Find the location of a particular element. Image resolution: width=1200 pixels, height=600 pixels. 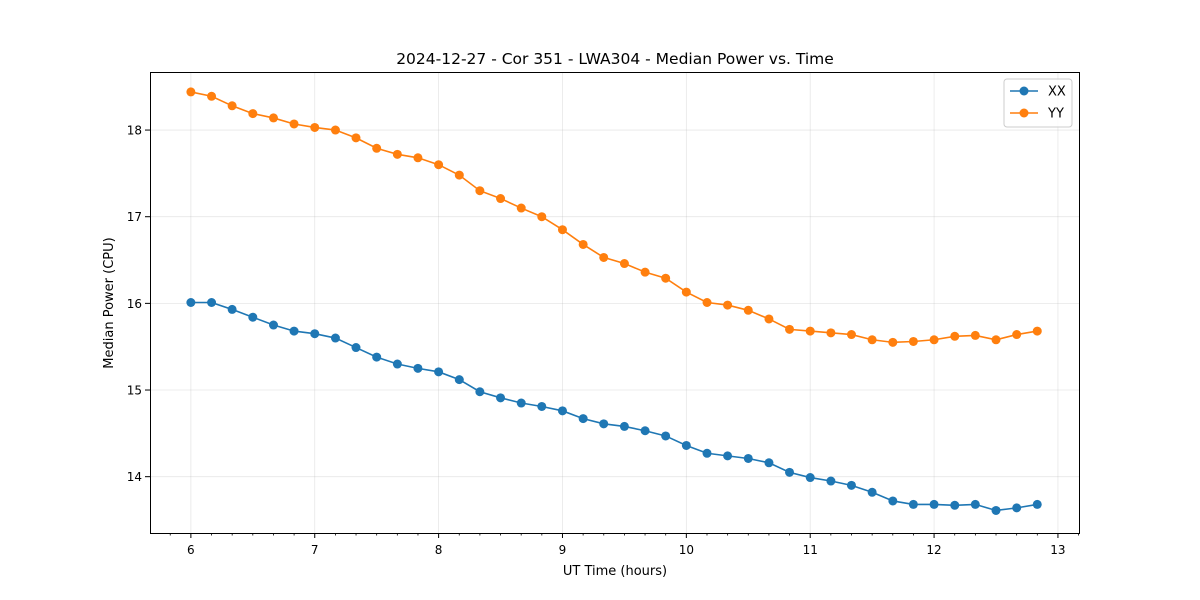

x-axis-label: UT Time (hours) is located at coordinates (615, 571).